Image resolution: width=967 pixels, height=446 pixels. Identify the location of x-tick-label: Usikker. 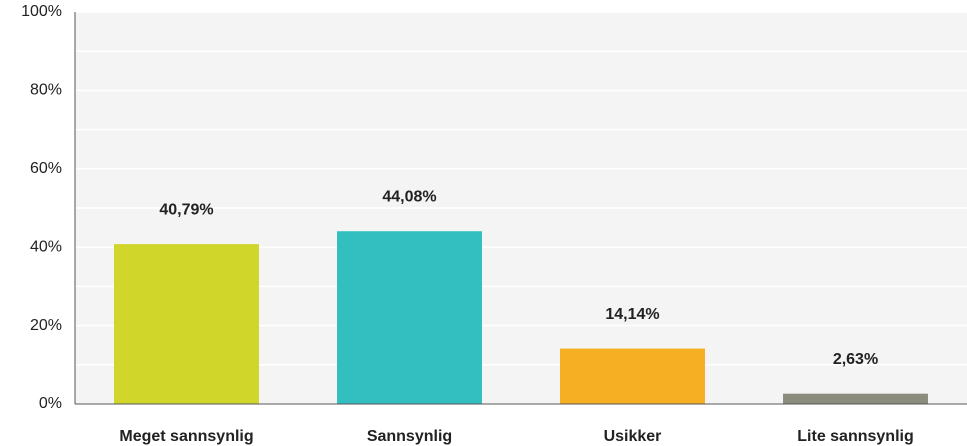
(633, 436).